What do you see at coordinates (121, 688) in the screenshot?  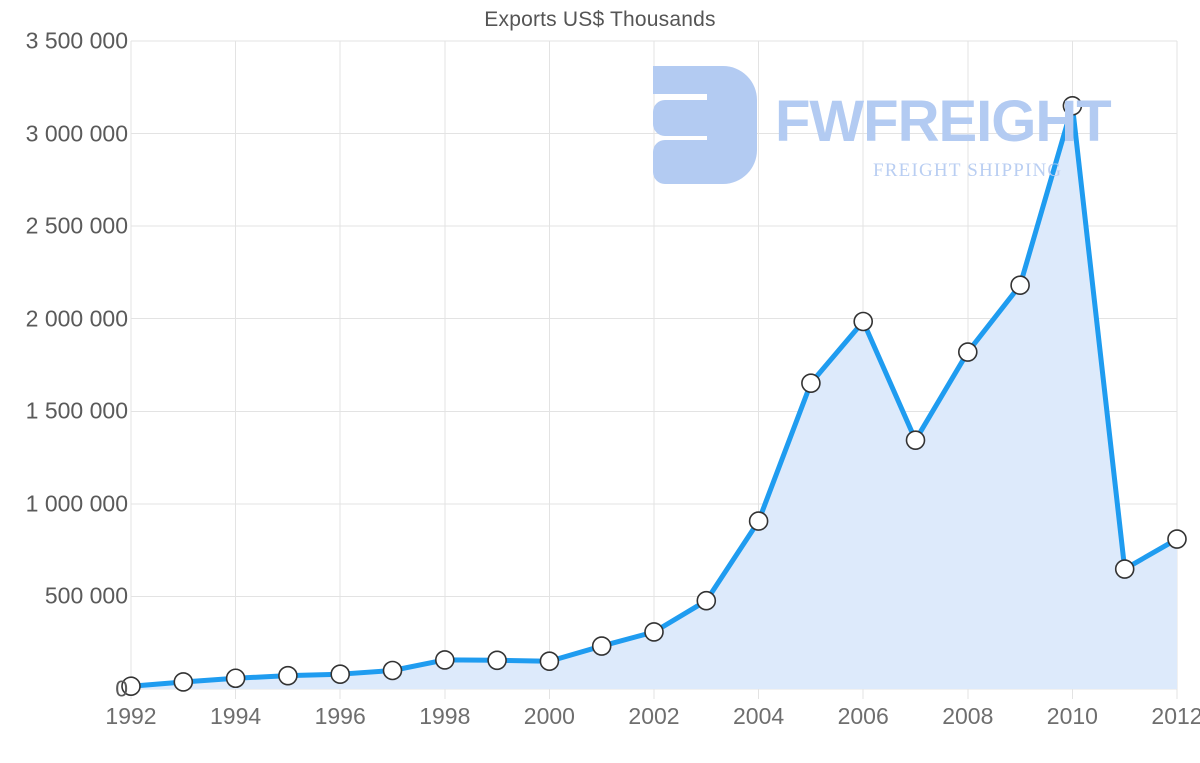 I see `y-tick-label: 0` at bounding box center [121, 688].